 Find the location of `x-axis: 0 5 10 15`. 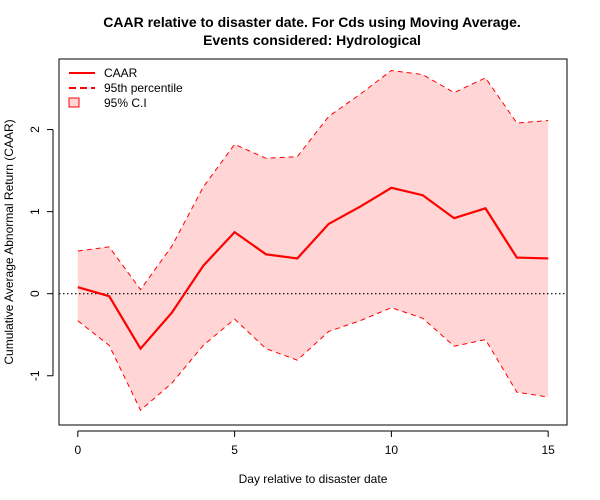

x-axis: 0 5 10 15 is located at coordinates (315, 443).